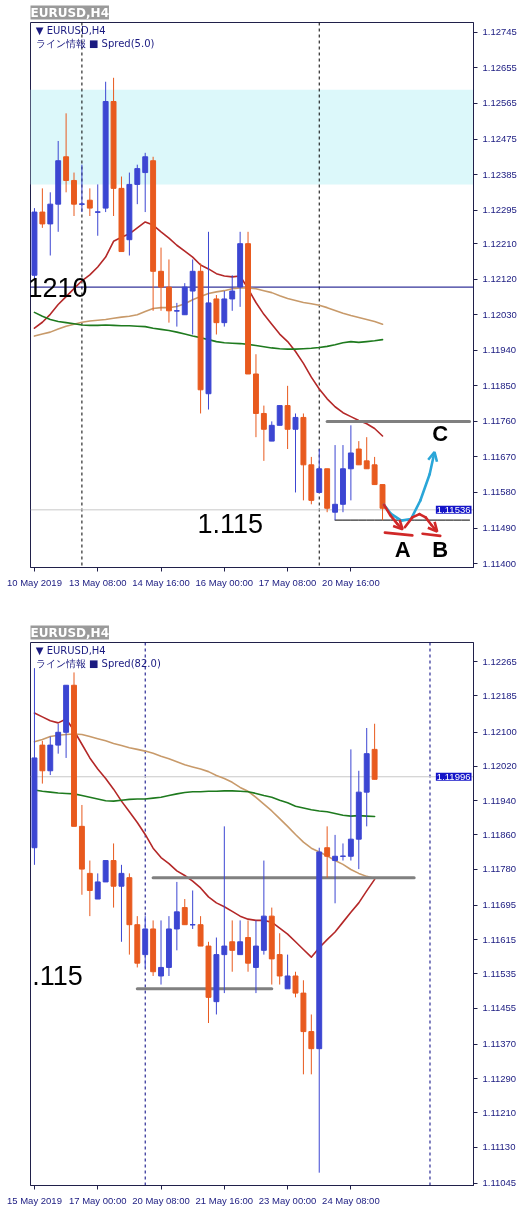  I want to click on annotation: A, so click(402, 550).